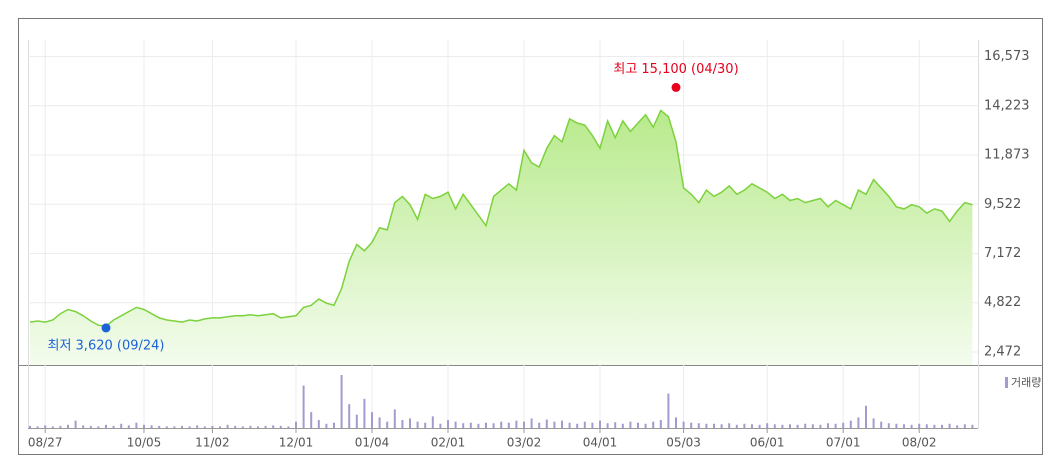 Image resolution: width=1060 pixels, height=471 pixels. What do you see at coordinates (448, 443) in the screenshot?
I see `x-tick-label: 02/01` at bounding box center [448, 443].